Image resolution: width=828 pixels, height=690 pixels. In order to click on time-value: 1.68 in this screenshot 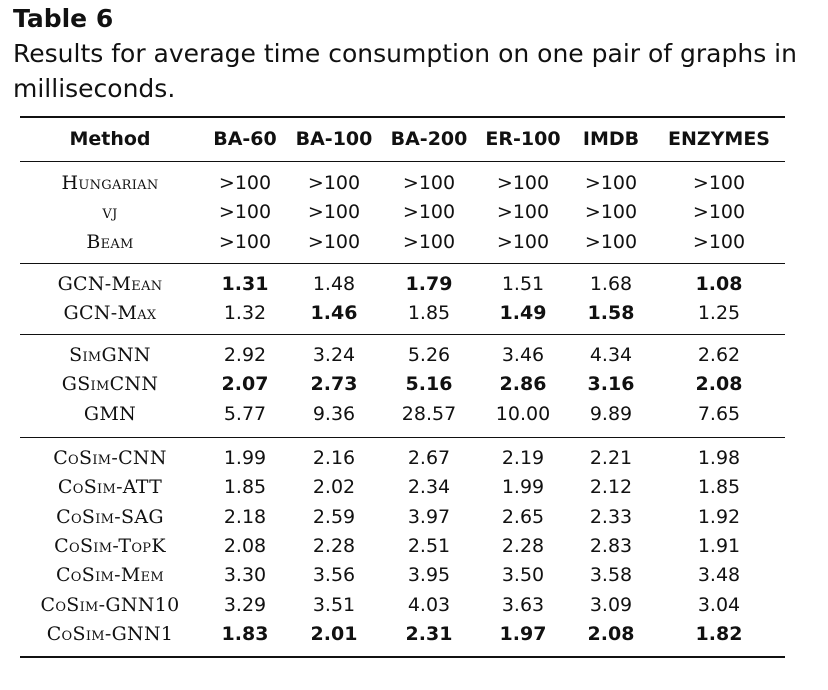, I will do `click(611, 284)`.